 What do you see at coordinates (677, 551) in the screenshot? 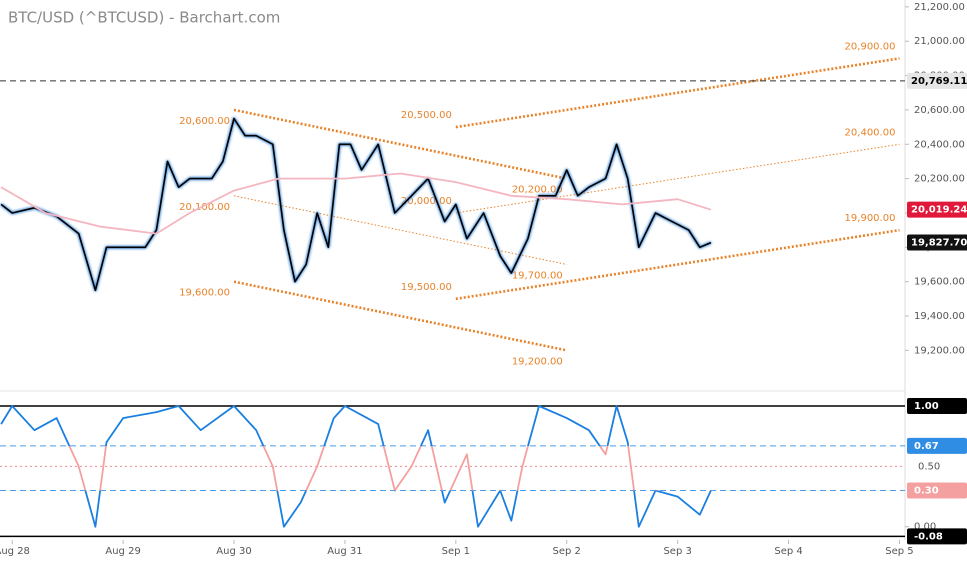
I see `x-tick-label: Sep 3` at bounding box center [677, 551].